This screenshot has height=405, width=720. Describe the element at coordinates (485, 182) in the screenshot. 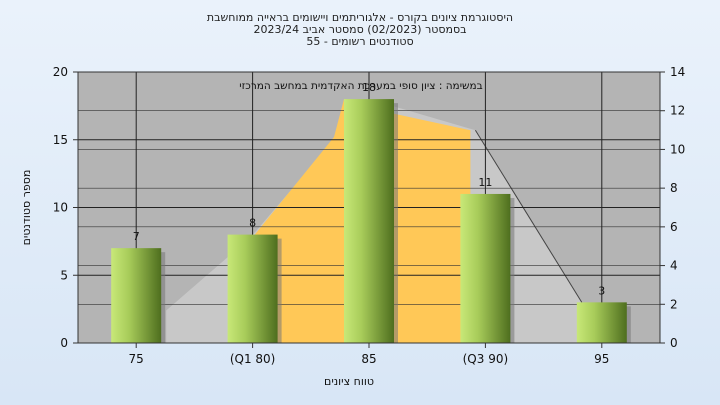

I see `data-label: 11` at that location.